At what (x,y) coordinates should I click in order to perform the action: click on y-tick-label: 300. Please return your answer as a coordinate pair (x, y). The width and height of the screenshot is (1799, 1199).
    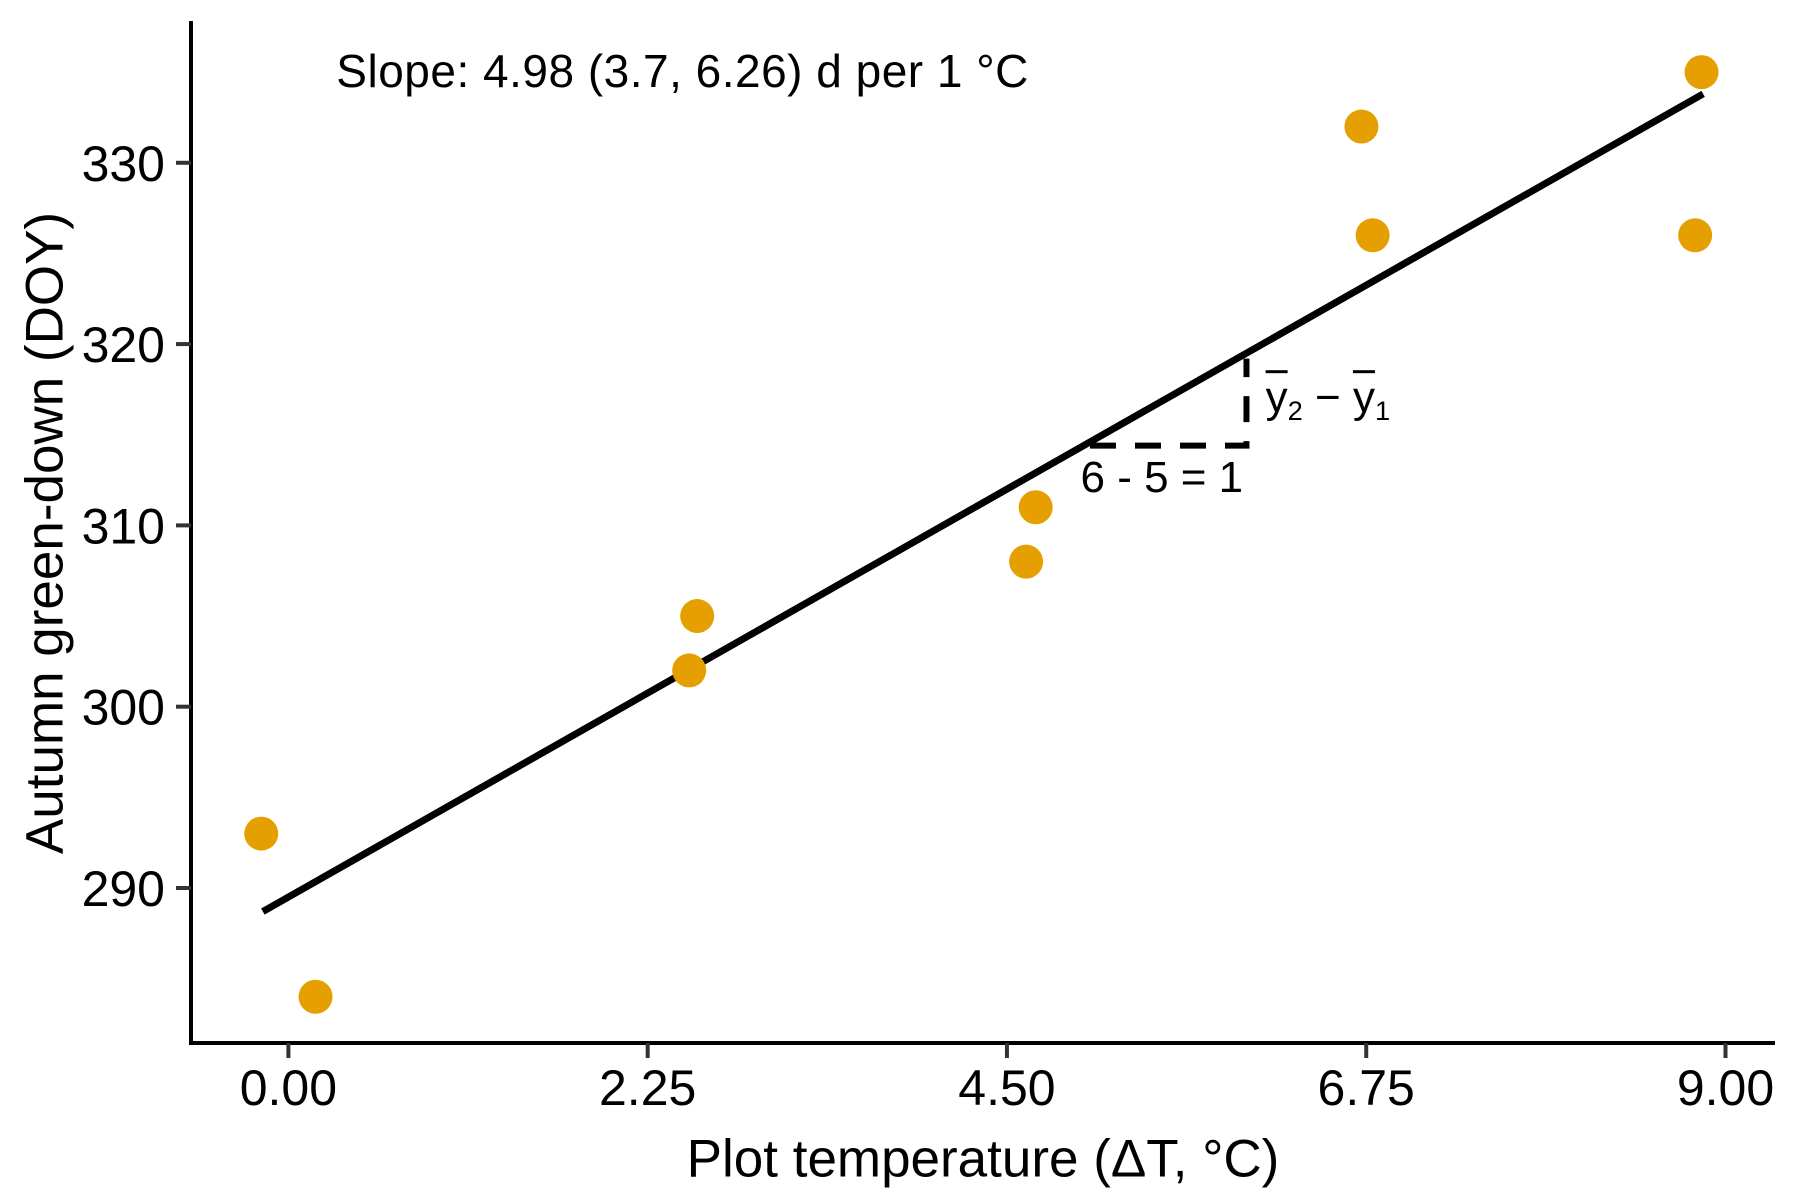
    Looking at the image, I should click on (123, 708).